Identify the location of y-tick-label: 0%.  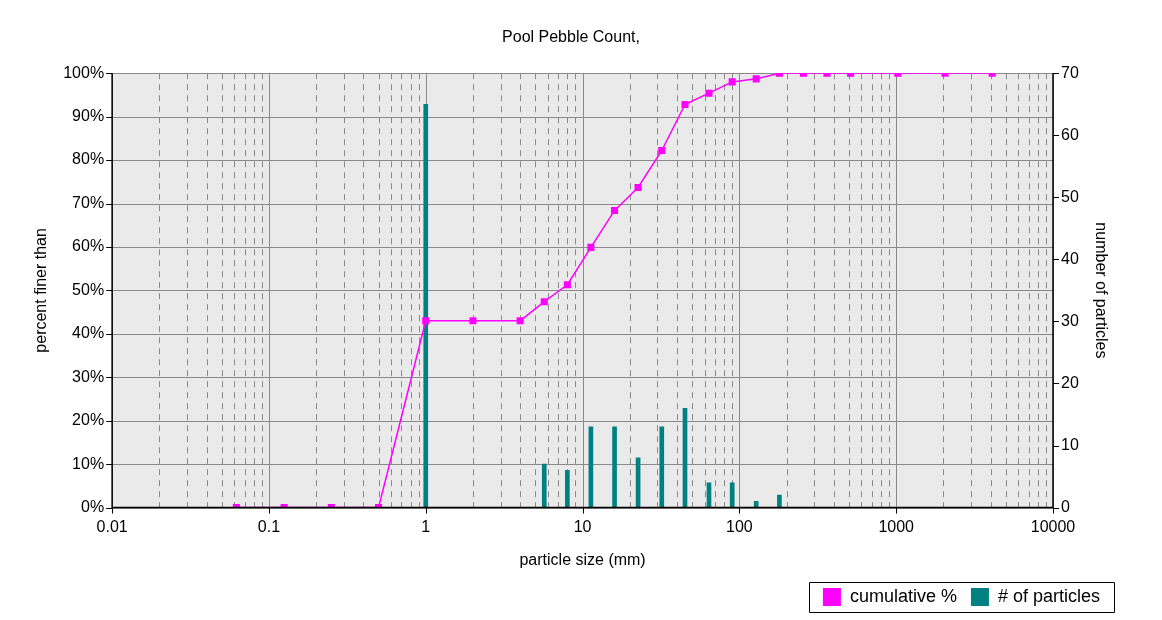
(93, 507).